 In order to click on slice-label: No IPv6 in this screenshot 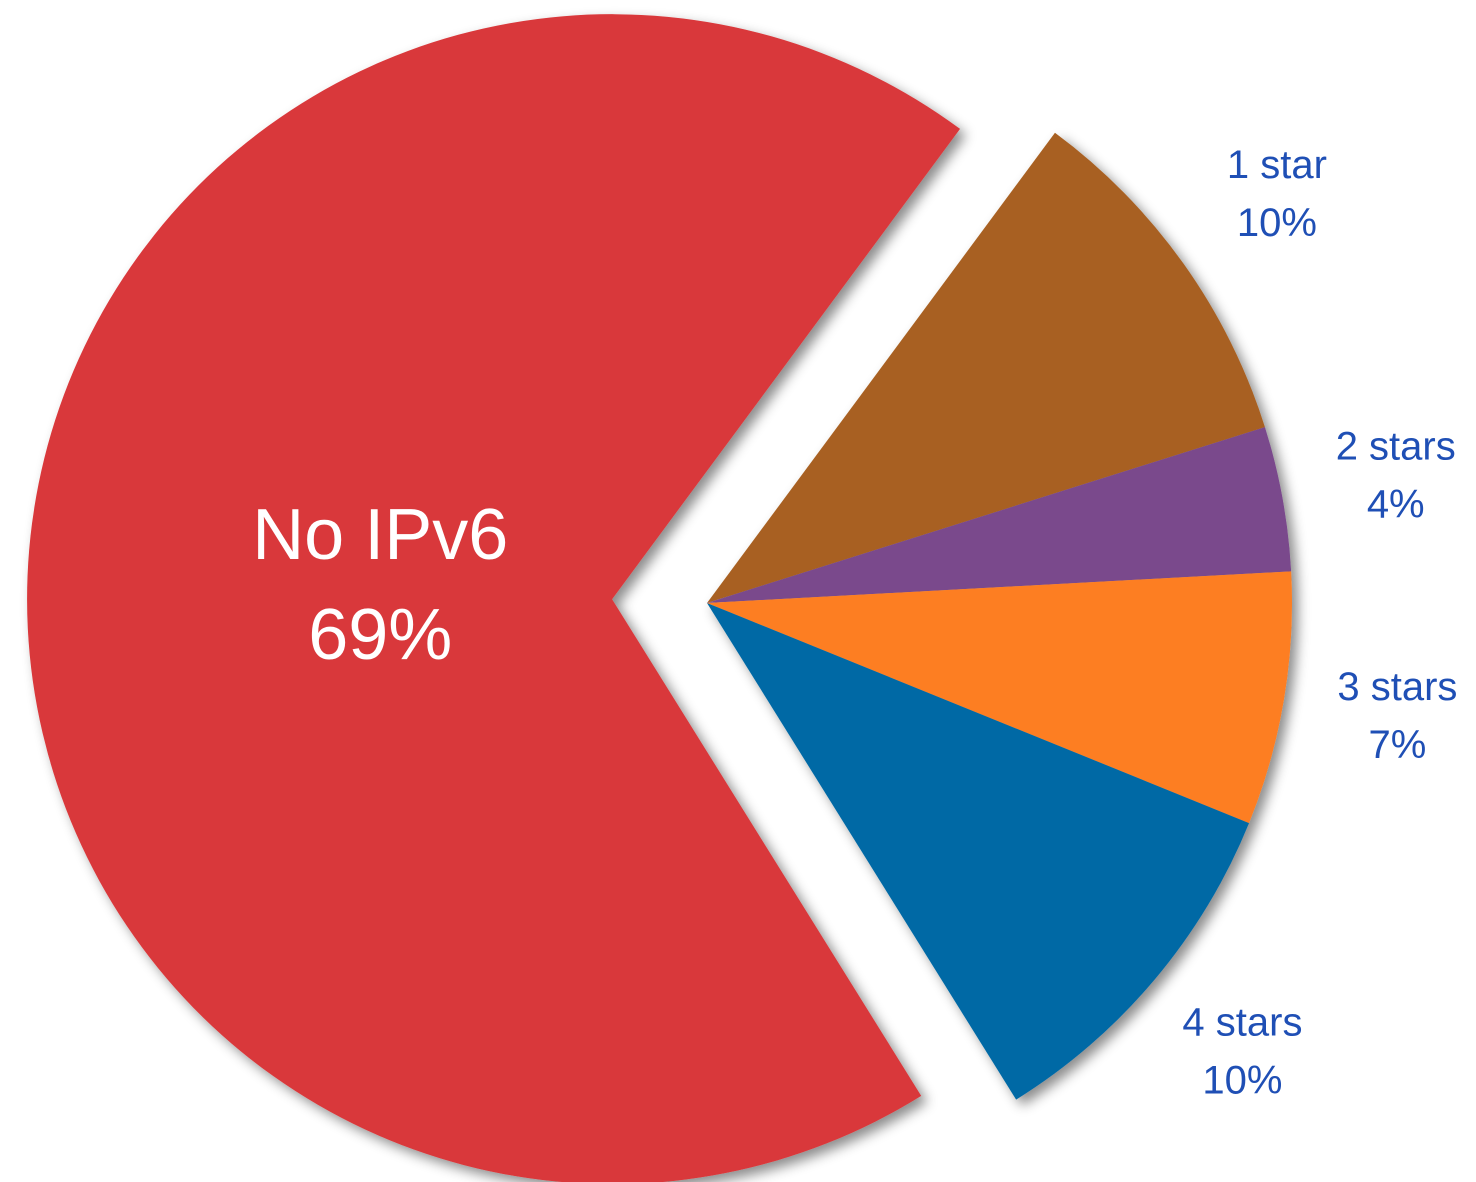, I will do `click(380, 535)`.